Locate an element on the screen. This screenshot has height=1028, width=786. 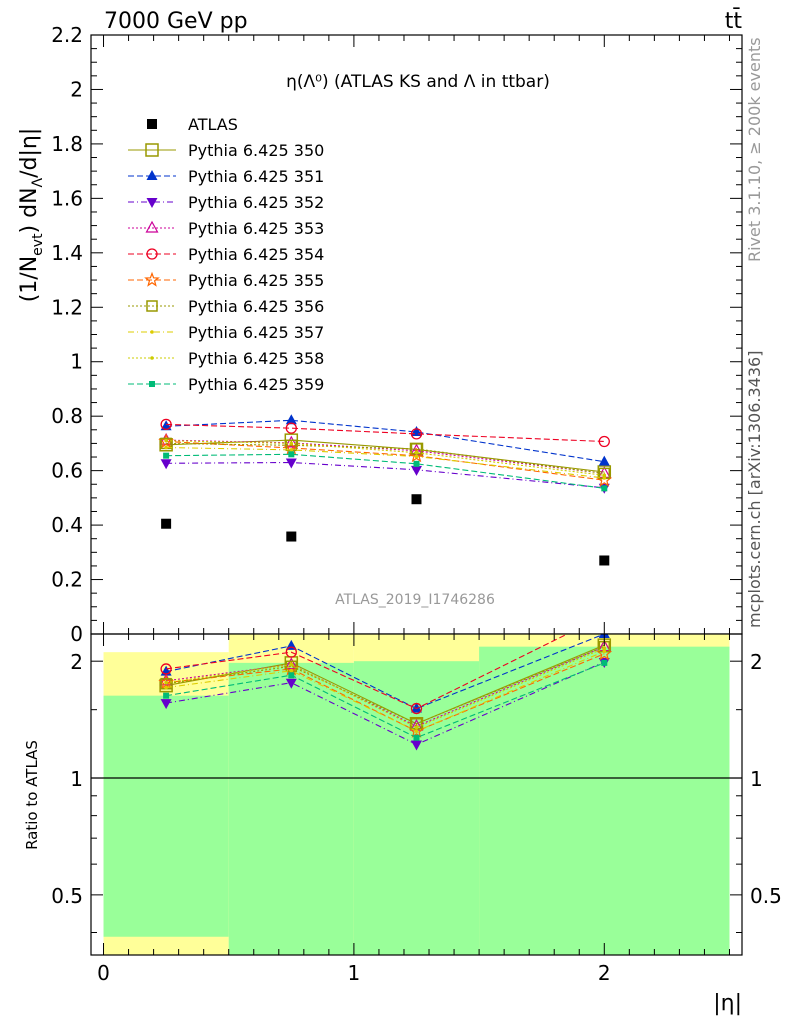
ratio-y-tick-label: 1 is located at coordinates (76, 779).